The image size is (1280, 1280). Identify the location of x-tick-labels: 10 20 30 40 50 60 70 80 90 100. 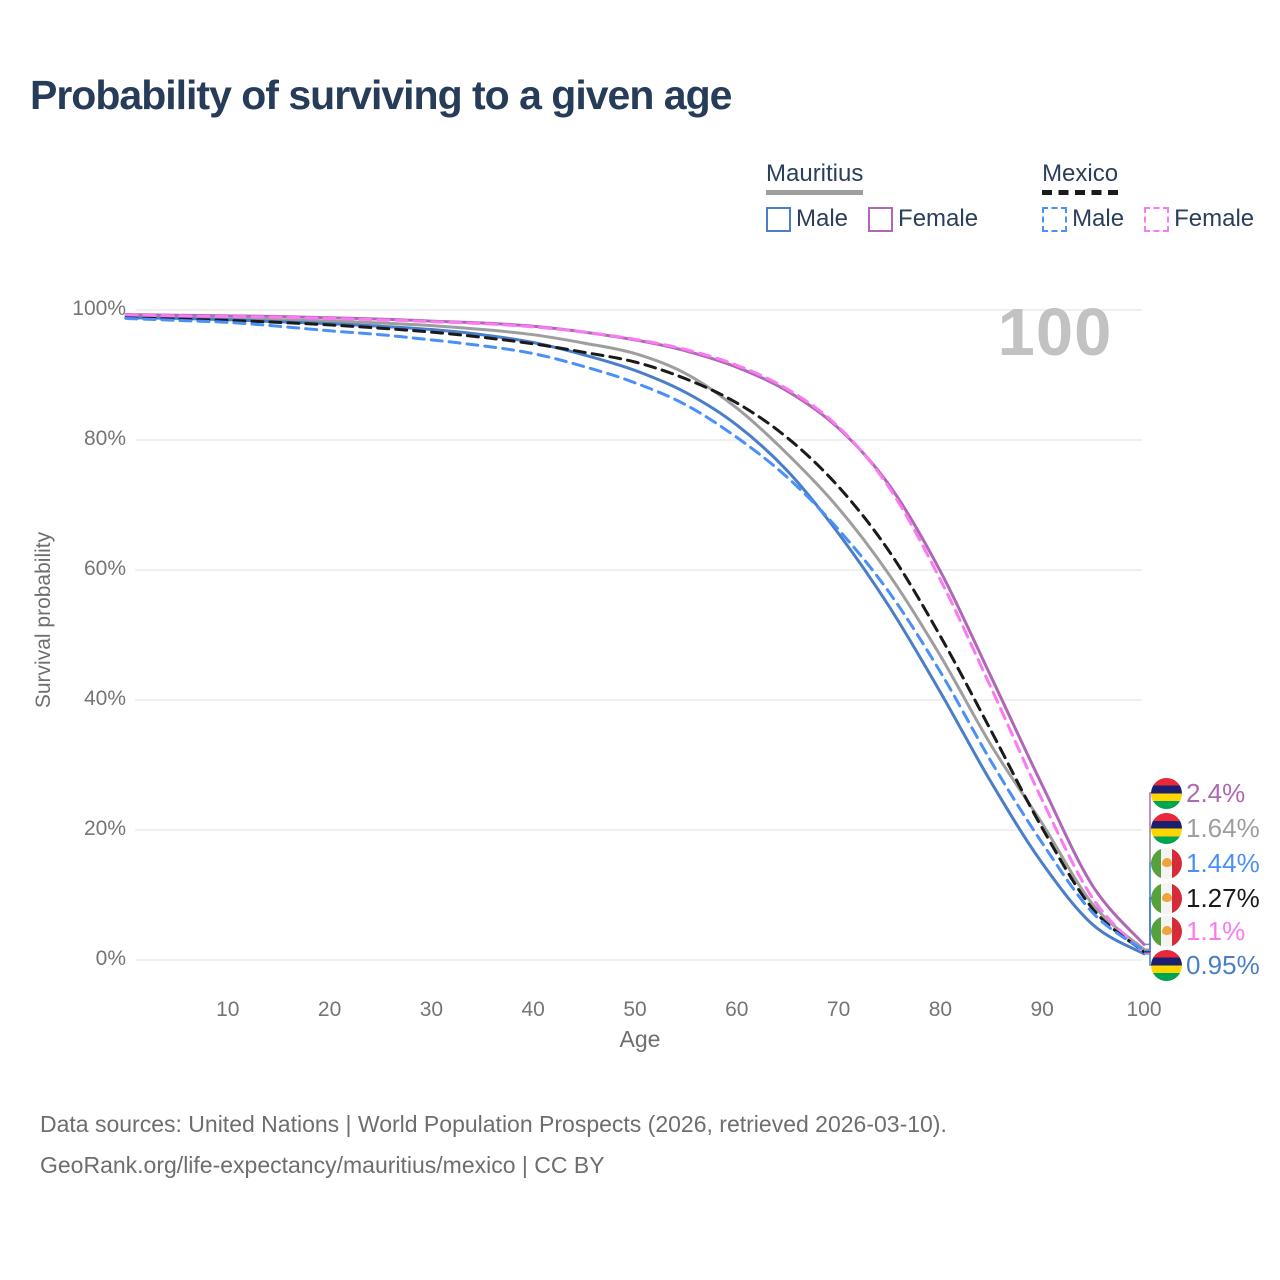
(640, 1013).